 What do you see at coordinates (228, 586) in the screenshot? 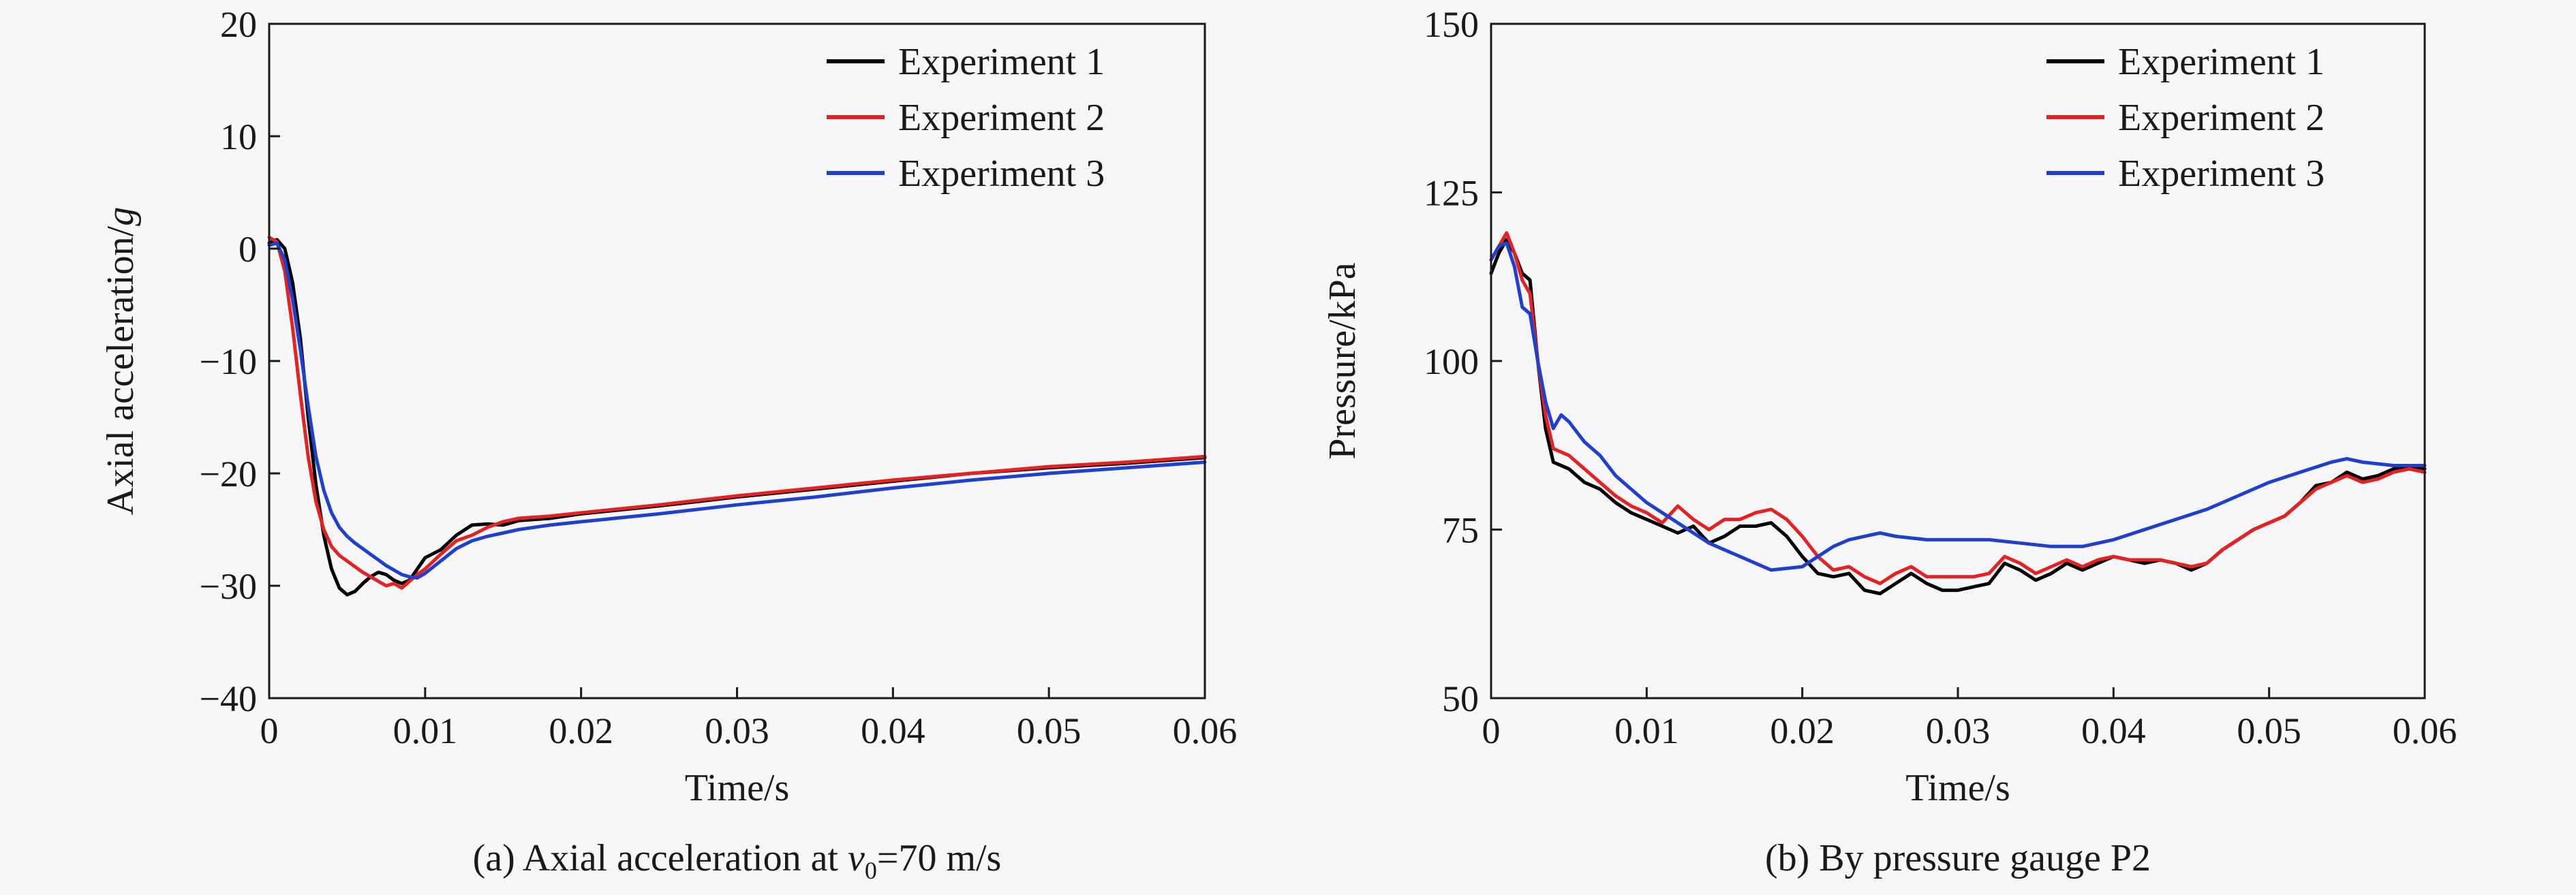
I see `panel-a-y-tick-label: −30` at bounding box center [228, 586].